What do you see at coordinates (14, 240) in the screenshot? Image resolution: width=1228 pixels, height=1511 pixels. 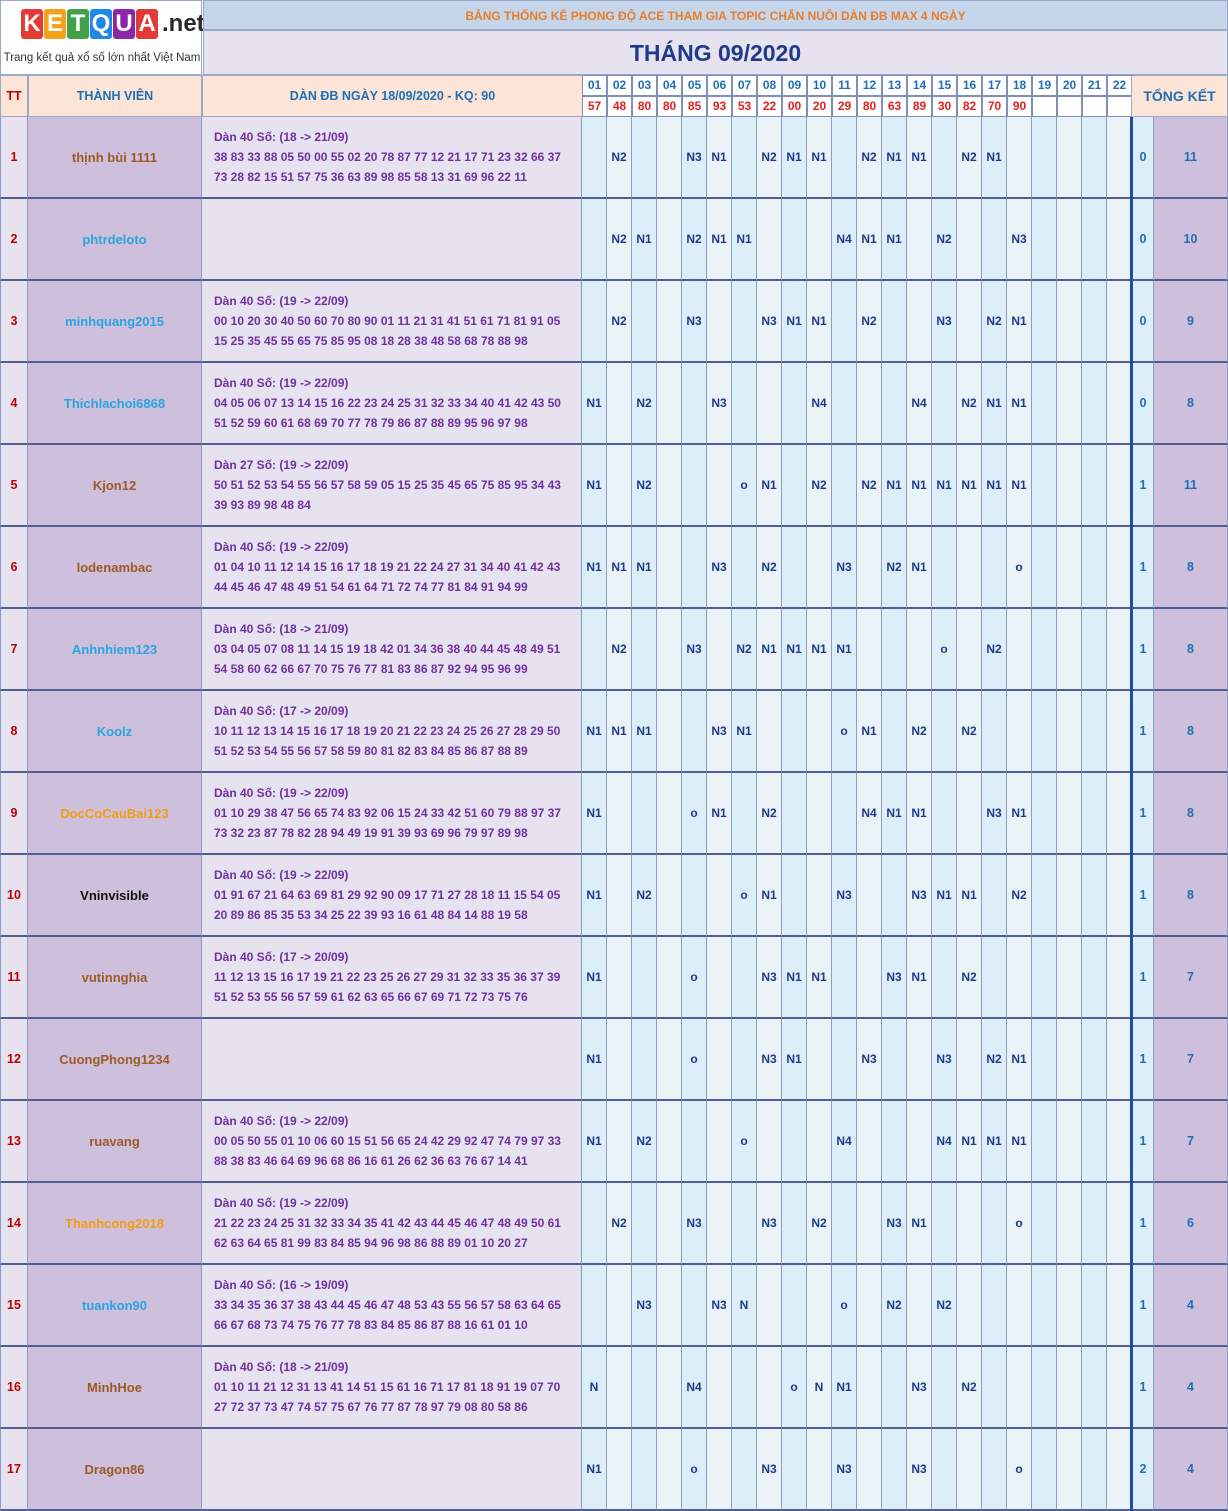 I see `row-number: 2` at bounding box center [14, 240].